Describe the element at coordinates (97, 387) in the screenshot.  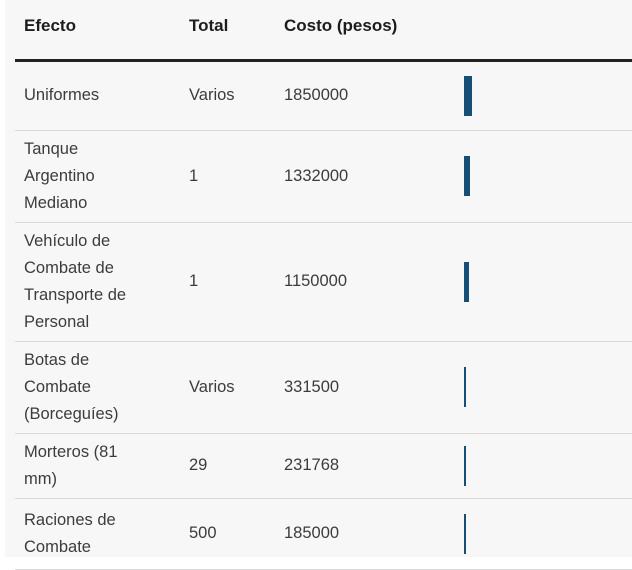
I see `cell-efecto: Botas de Combate (Borceguíes)` at that location.